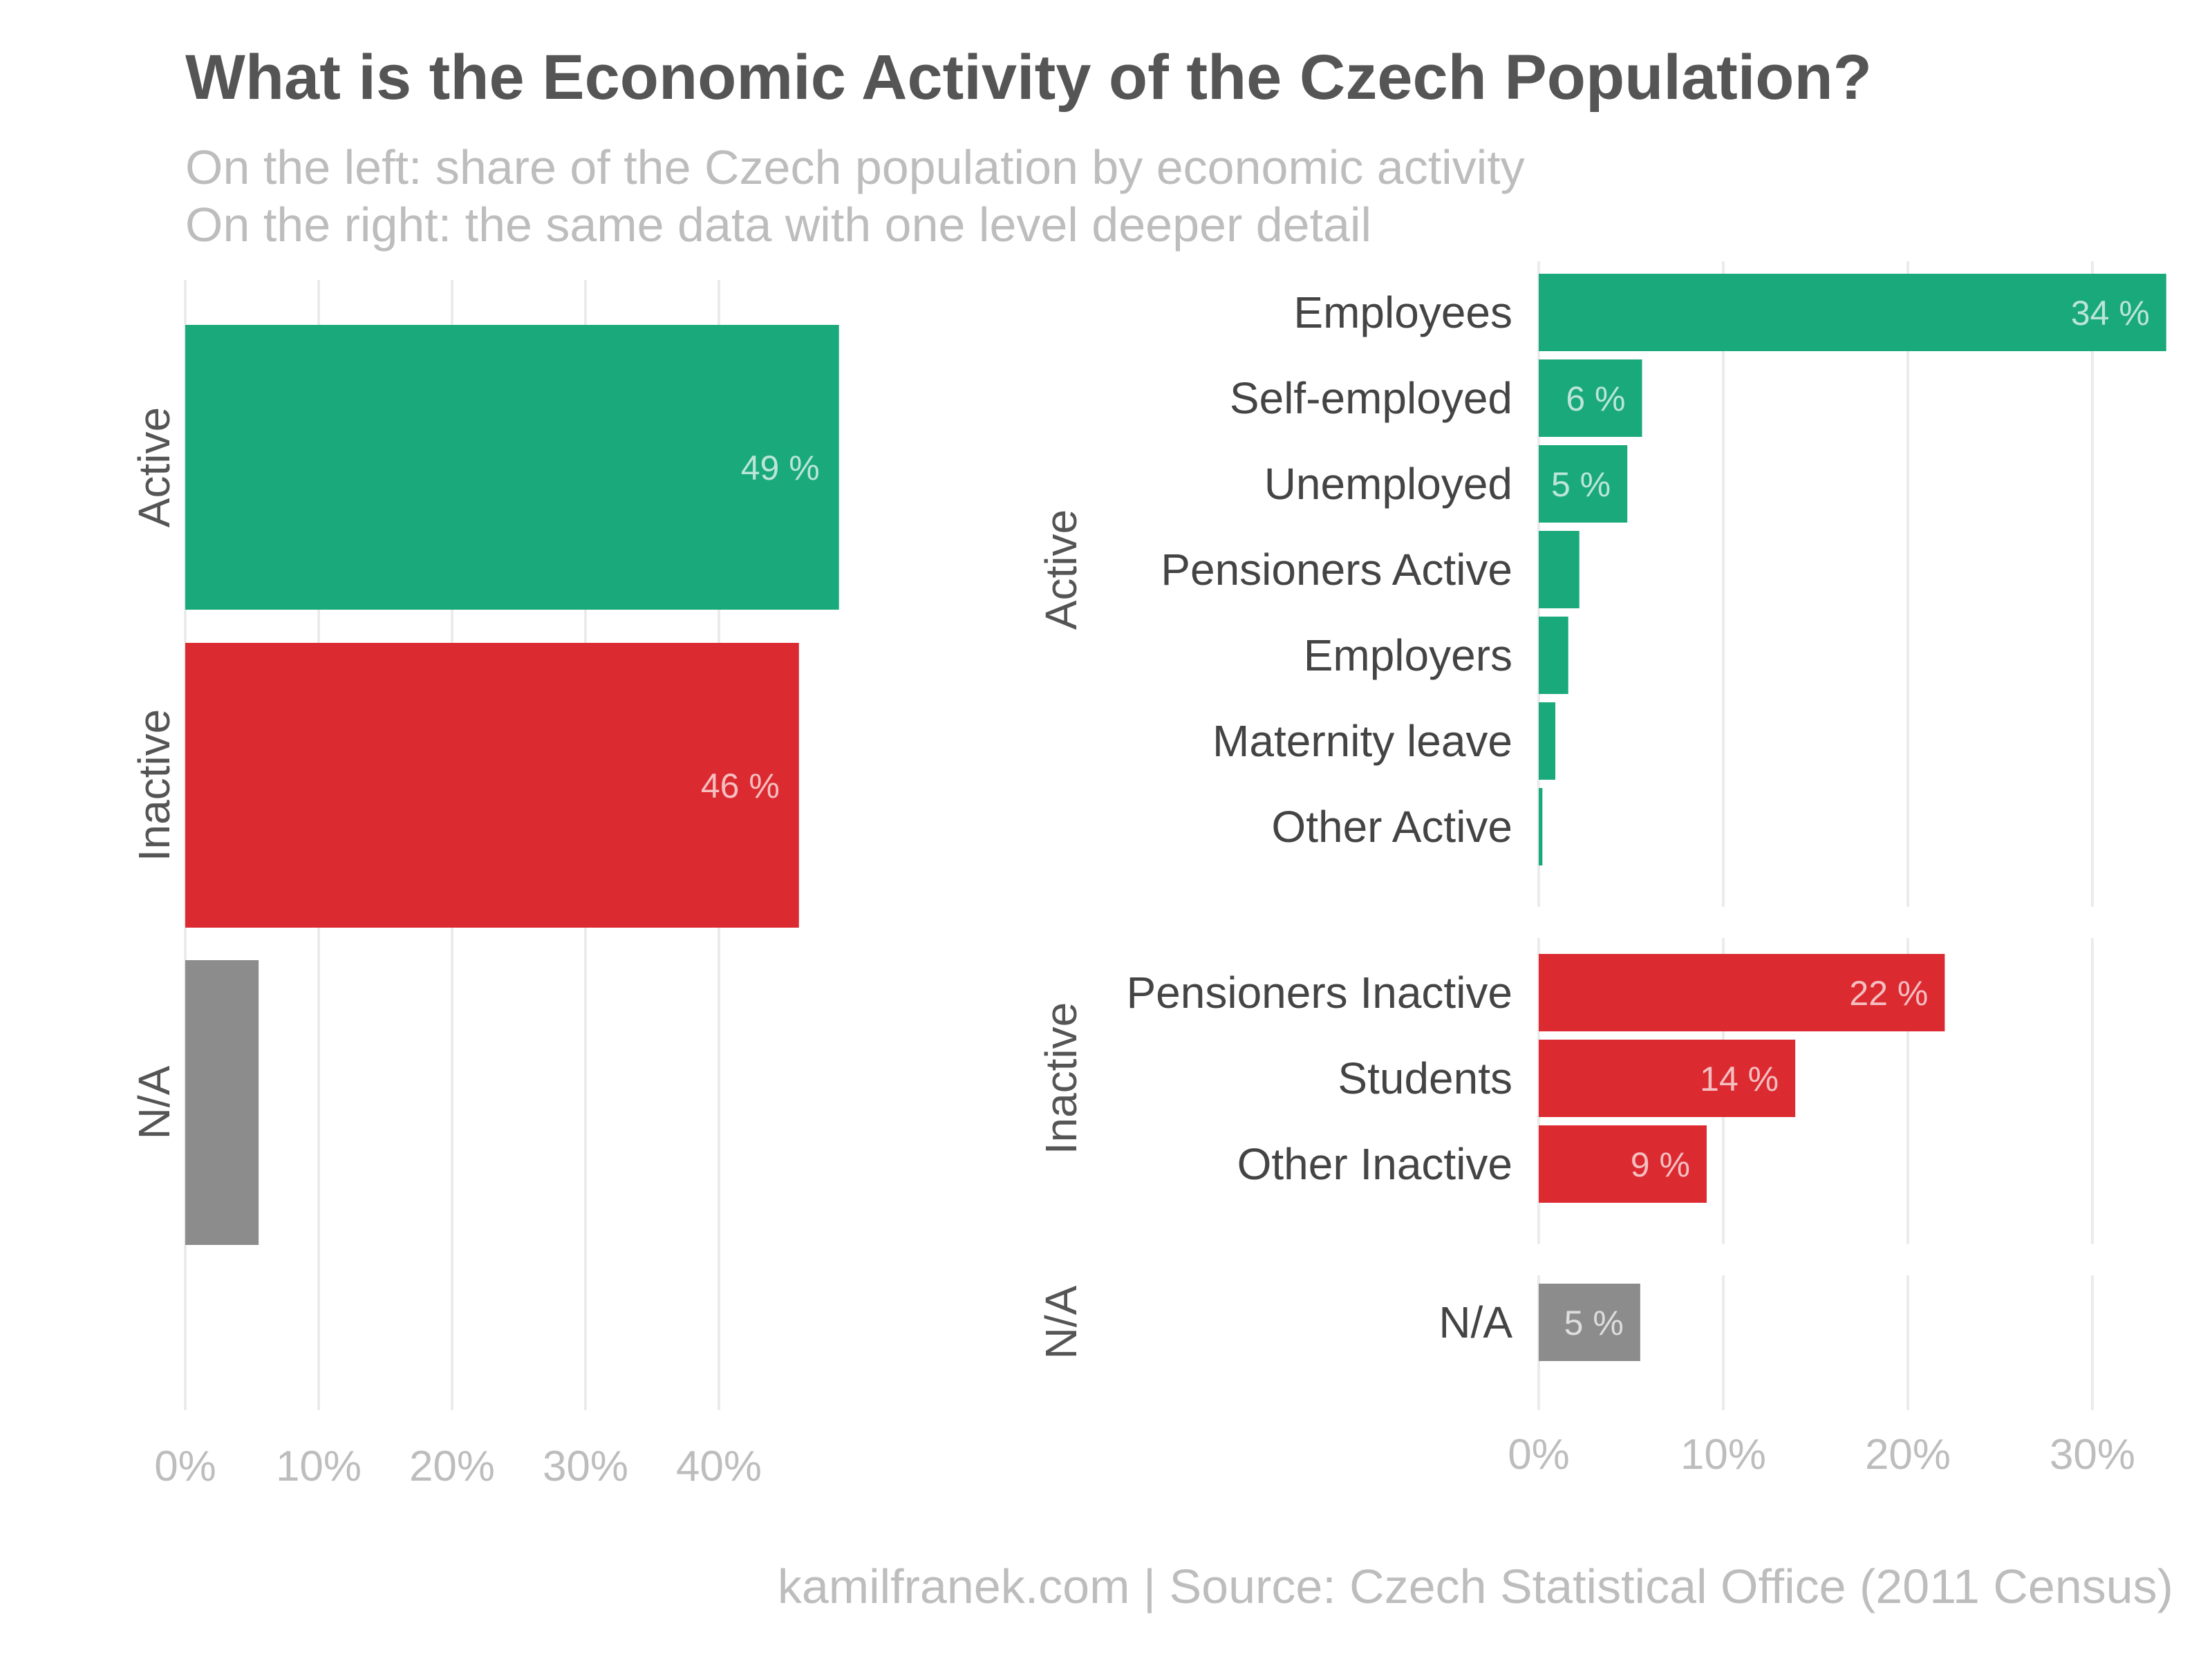 The image size is (2212, 1659). I want to click on left-x-tick-label: 10%, so click(319, 1466).